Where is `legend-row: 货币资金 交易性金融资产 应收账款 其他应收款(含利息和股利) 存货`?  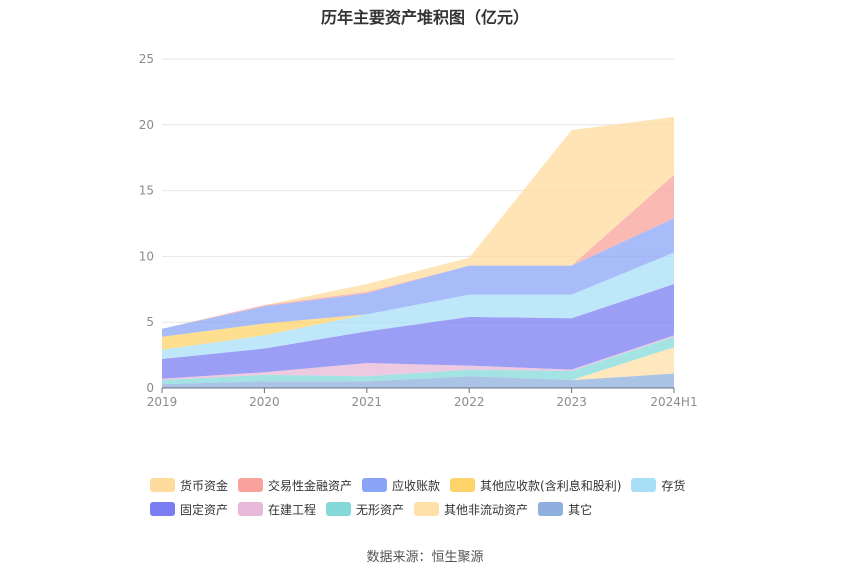 legend-row: 货币资金 交易性金融资产 应收账款 其他应收款(含利息和股利) 存货 is located at coordinates (430, 485).